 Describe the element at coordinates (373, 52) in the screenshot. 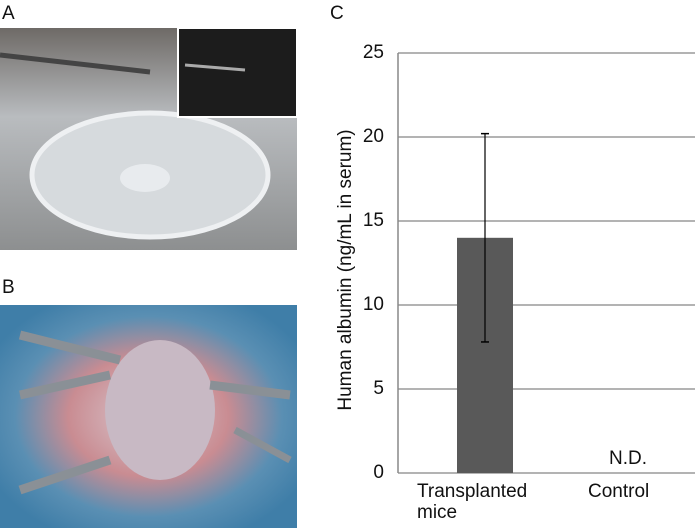

I see `y-tick-label: 25` at that location.